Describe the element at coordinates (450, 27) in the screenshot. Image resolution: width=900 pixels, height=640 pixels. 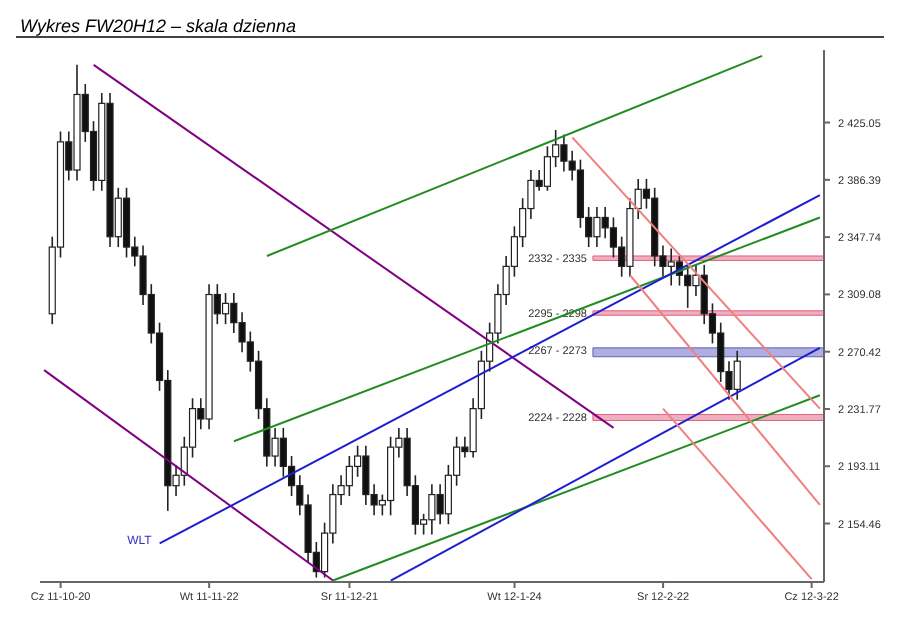
I see `chart-title: Wykres FW20H12 – skala dzienna` at that location.